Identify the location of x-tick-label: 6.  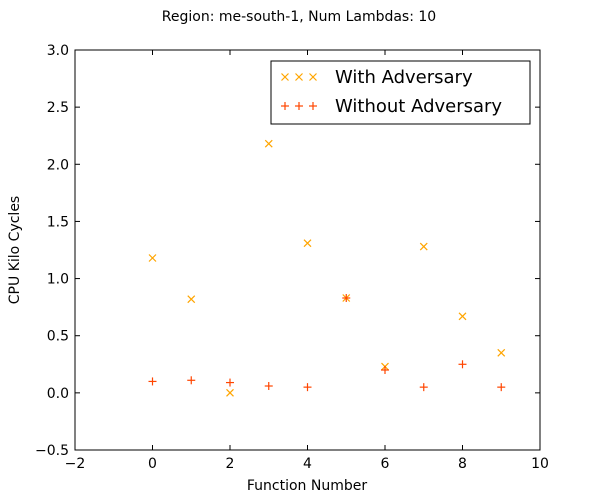
(385, 464).